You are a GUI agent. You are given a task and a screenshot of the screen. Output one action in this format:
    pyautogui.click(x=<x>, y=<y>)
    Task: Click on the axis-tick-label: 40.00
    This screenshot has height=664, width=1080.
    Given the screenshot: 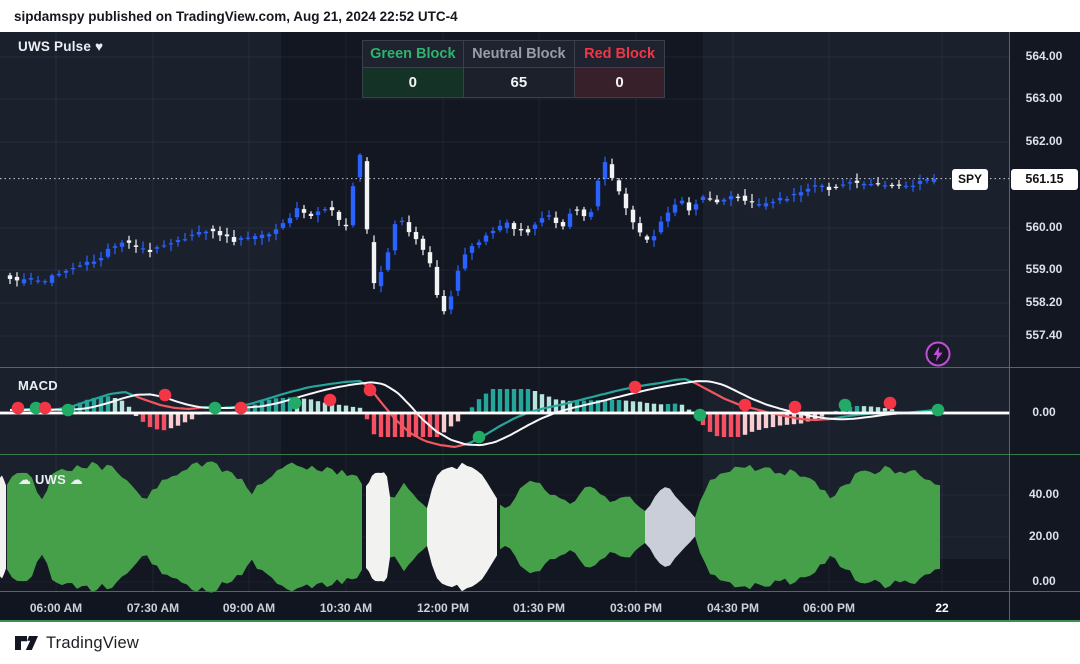 What is the action you would take?
    pyautogui.click(x=1044, y=494)
    